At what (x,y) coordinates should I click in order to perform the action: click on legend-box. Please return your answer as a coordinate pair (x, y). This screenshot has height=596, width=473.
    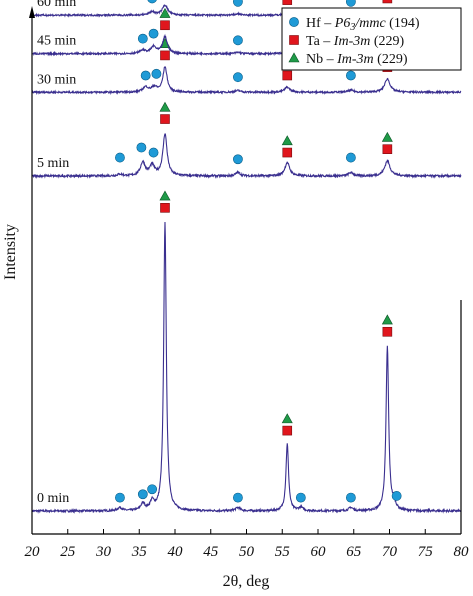
    Looking at the image, I should click on (371, 39).